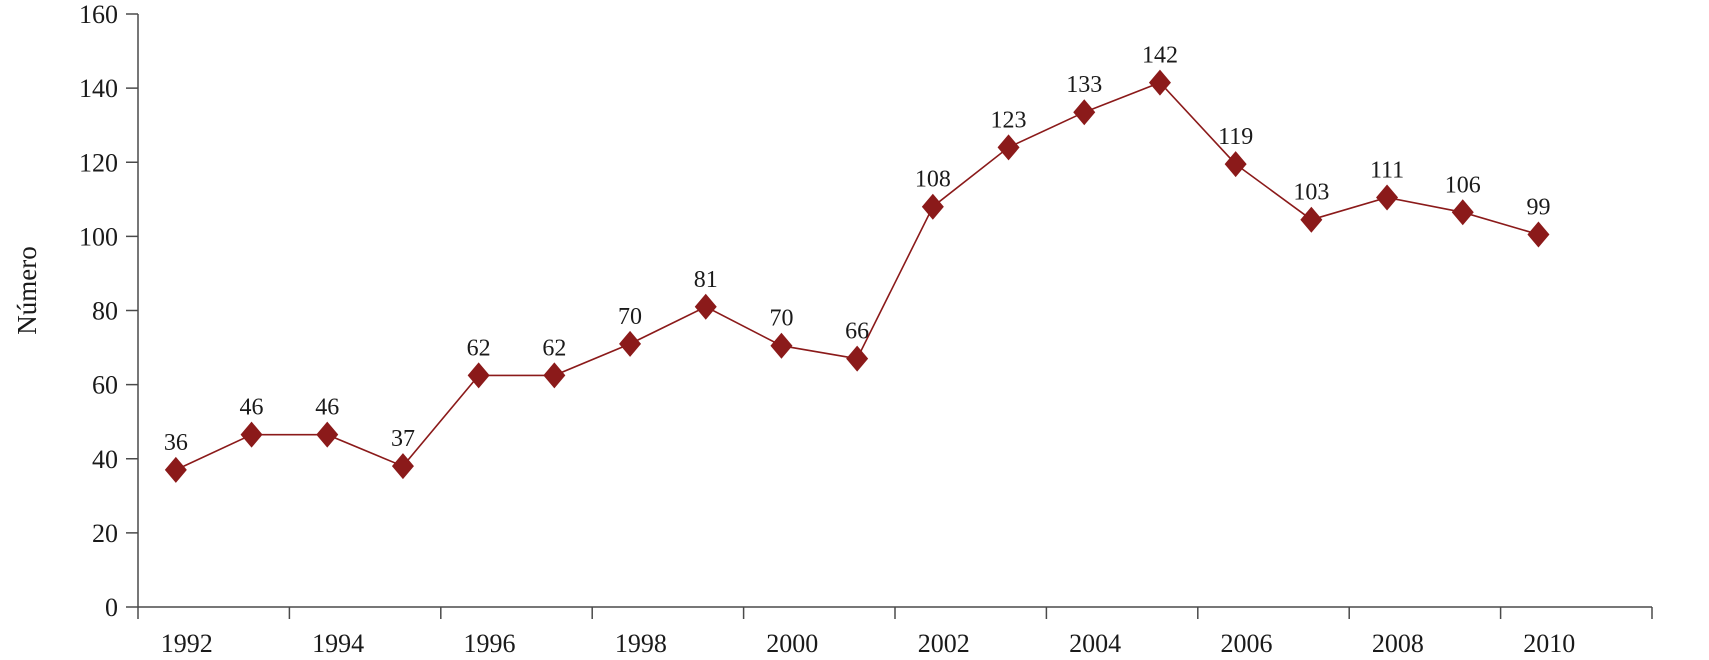  What do you see at coordinates (641, 643) in the screenshot?
I see `x-tick-label: 1998` at bounding box center [641, 643].